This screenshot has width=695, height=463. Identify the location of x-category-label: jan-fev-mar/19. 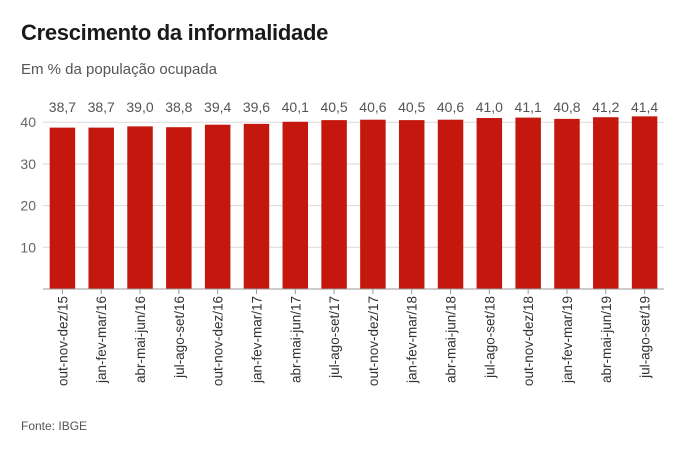
(567, 340).